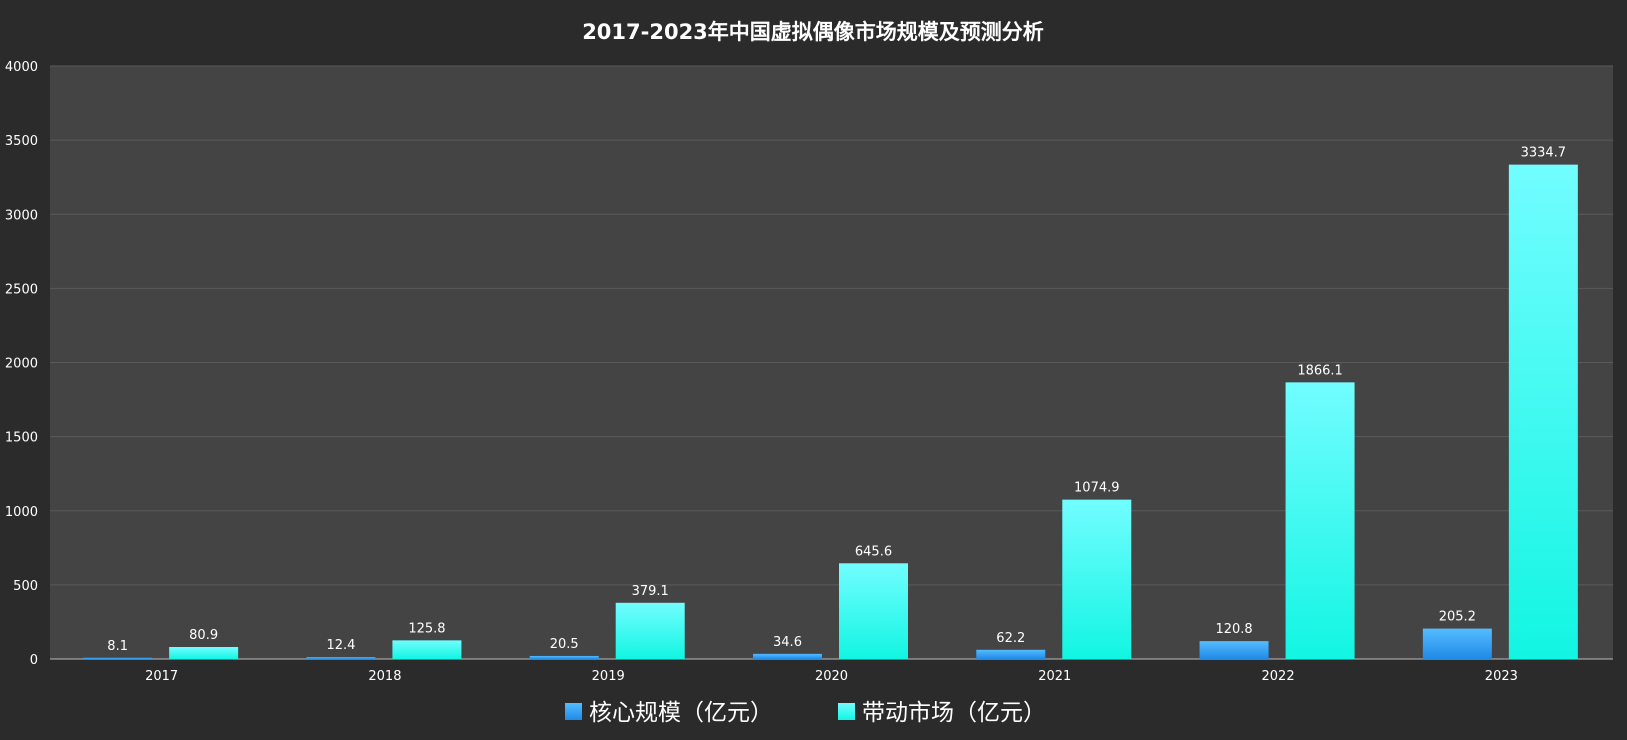  I want to click on chart-title: 2017-2023年中国虚拟偶像市场规模及预测分析, so click(813, 32).